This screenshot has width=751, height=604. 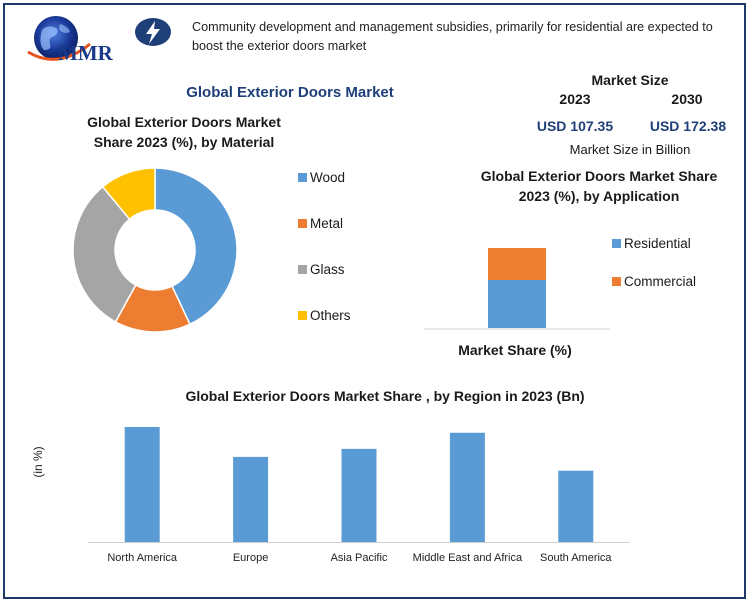 What do you see at coordinates (576, 506) in the screenshot?
I see `region-bar-south-america` at bounding box center [576, 506].